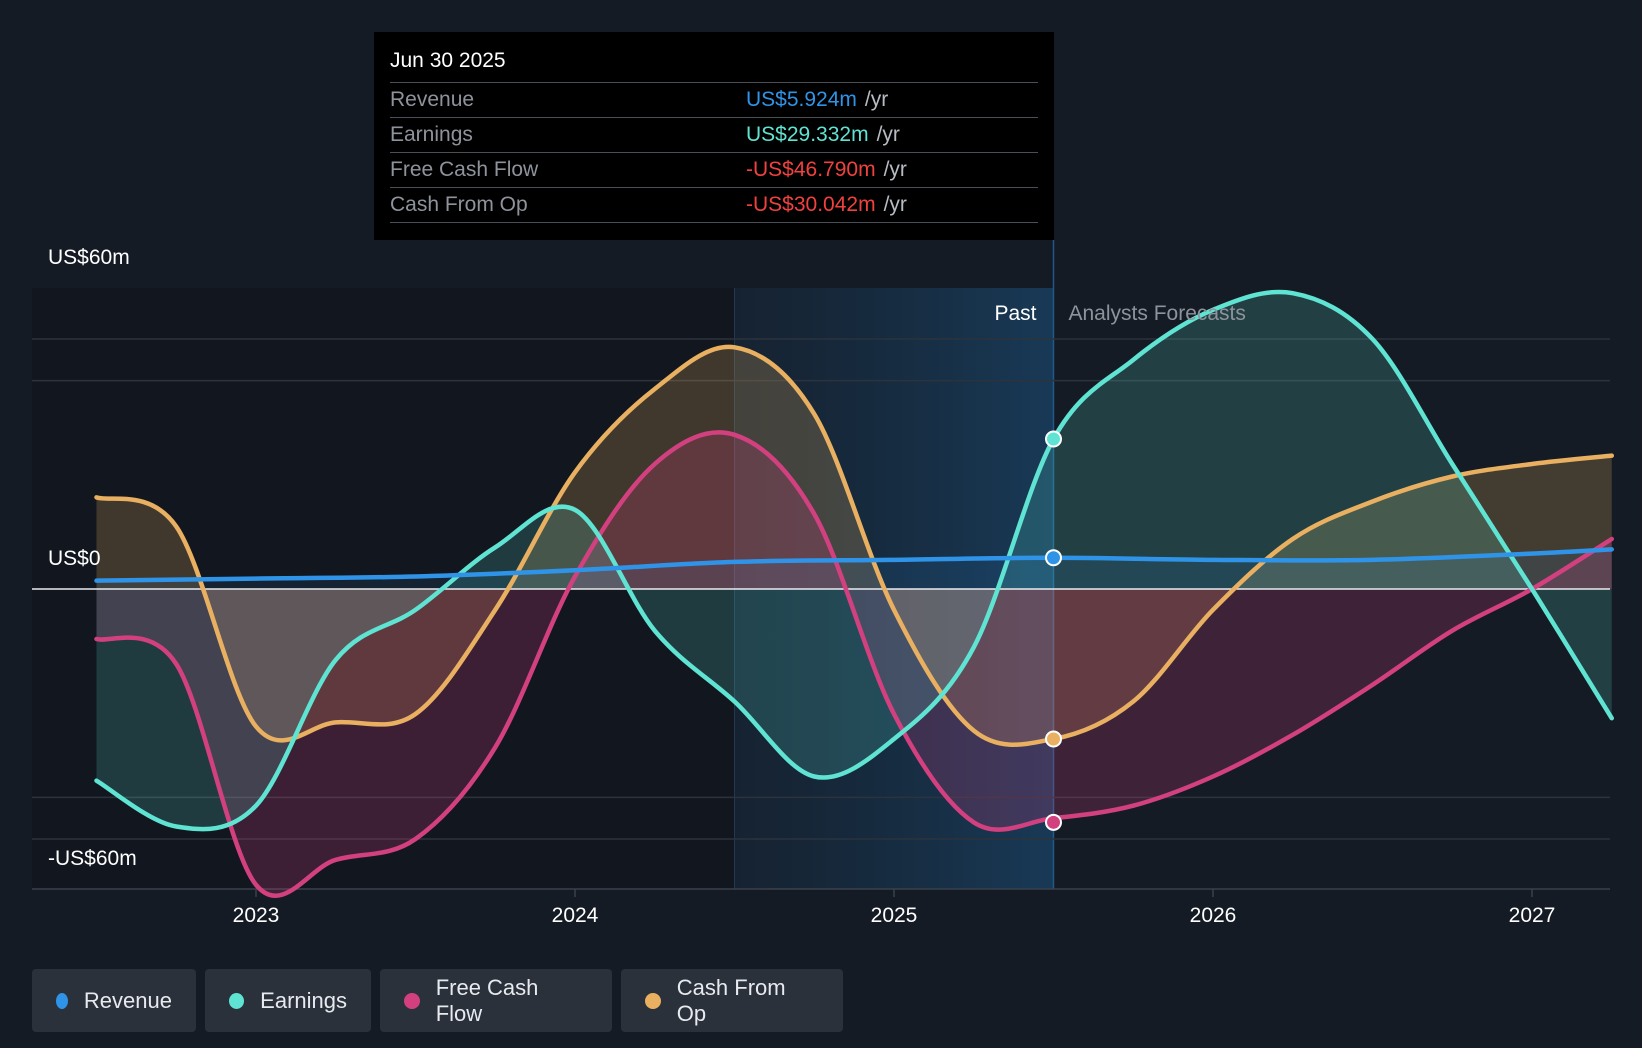 The width and height of the screenshot is (1642, 1048). I want to click on tooltip-value: US$5.924m, so click(801, 99).